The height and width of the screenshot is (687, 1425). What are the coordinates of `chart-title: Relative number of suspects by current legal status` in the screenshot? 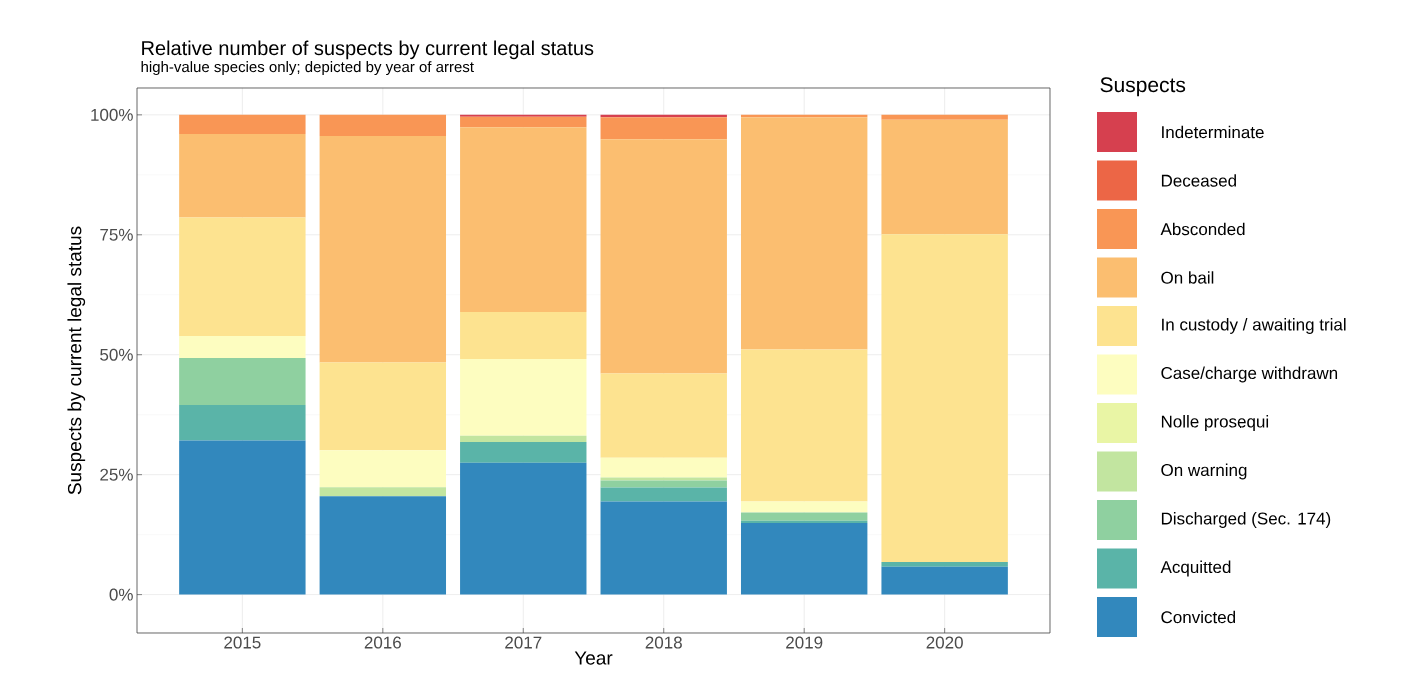 It's located at (368, 50).